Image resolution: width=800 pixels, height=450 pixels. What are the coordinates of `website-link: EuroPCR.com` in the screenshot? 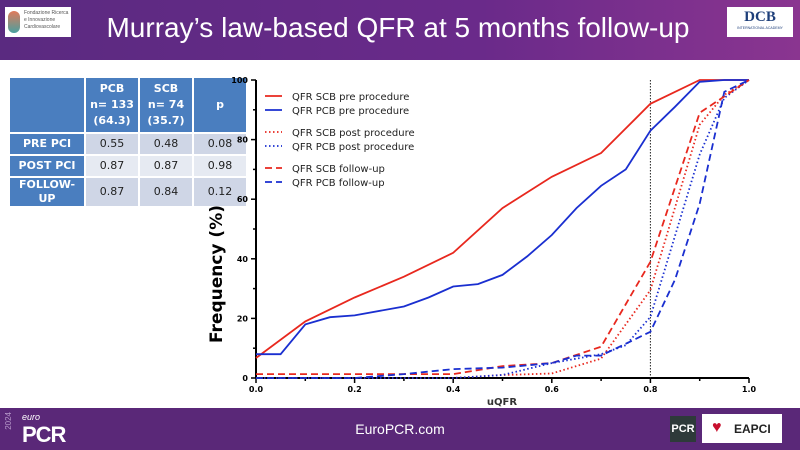 It's located at (400, 429).